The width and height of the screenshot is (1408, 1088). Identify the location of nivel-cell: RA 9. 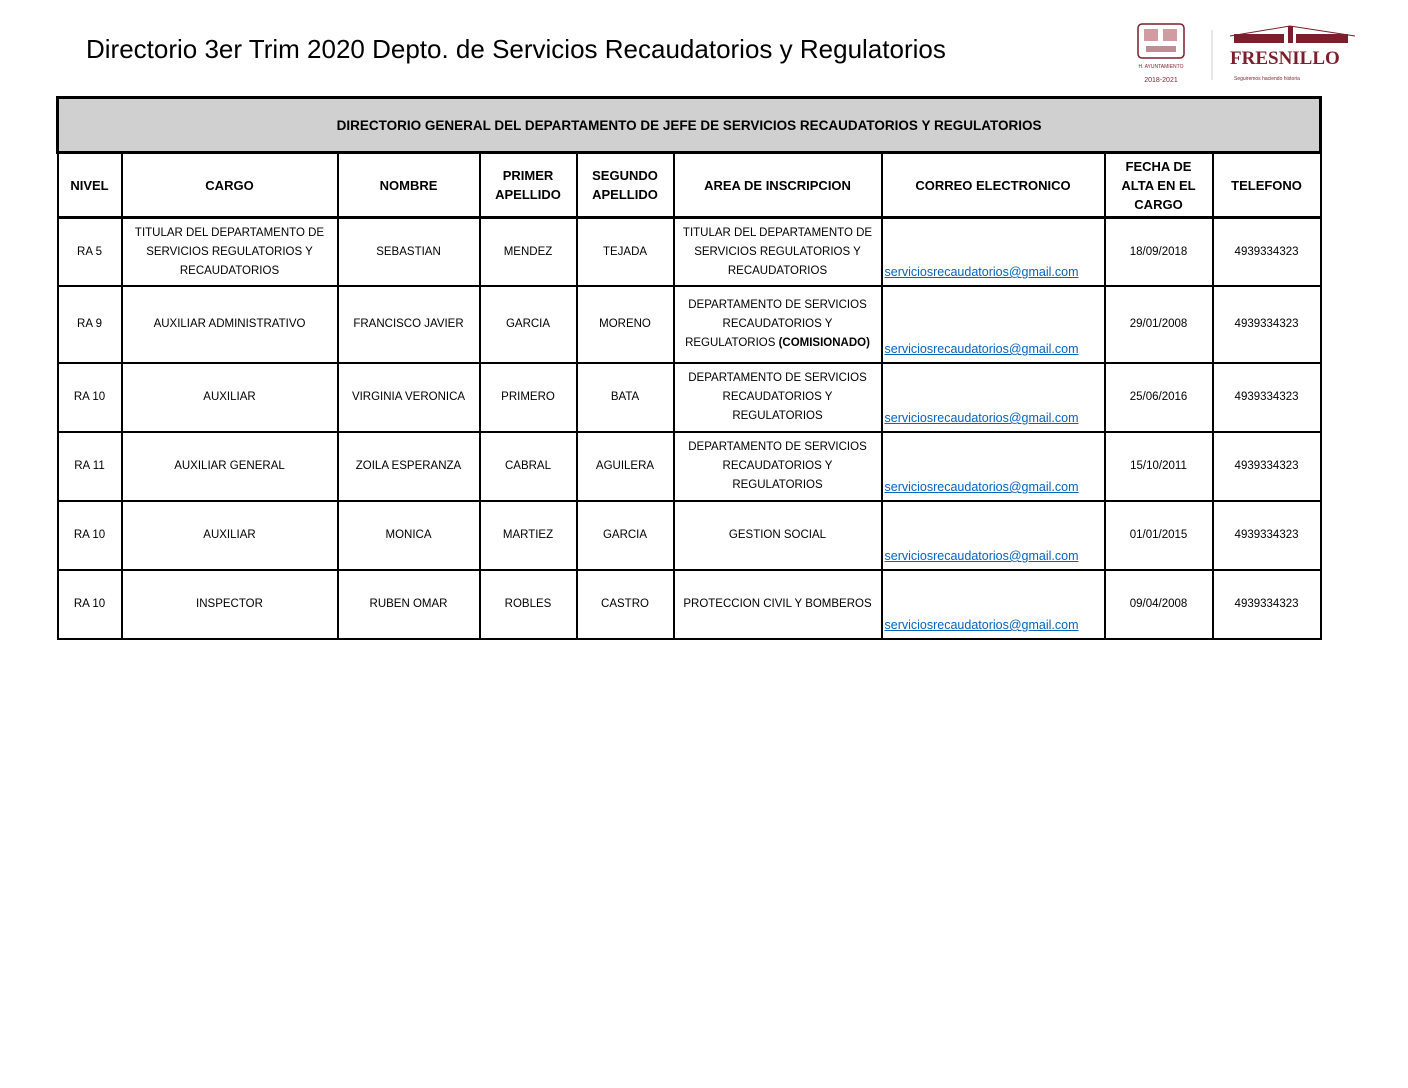
(89, 324).